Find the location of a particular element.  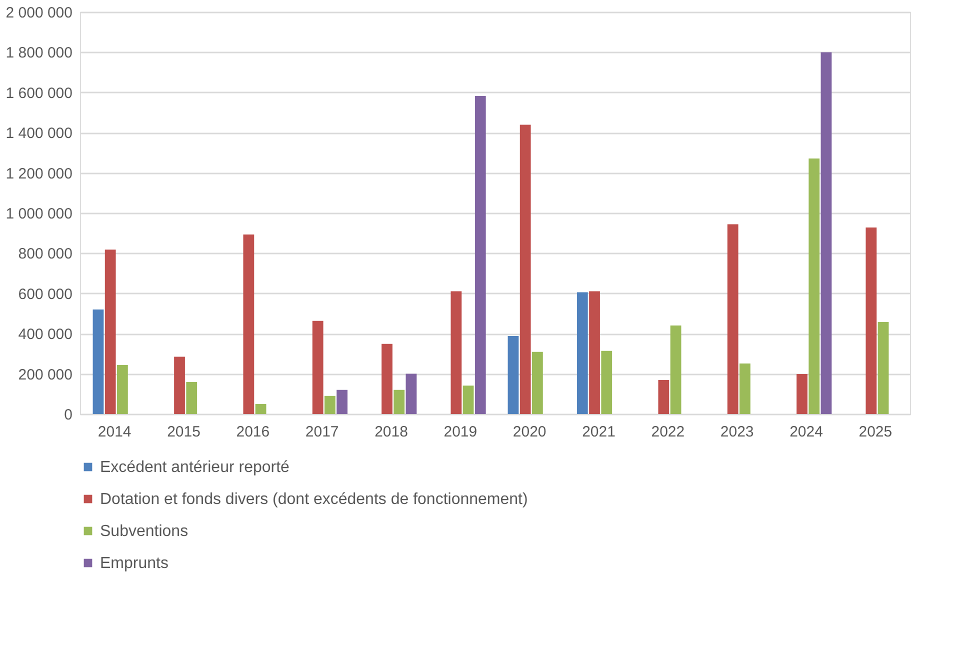

x-tick-label: 2019 is located at coordinates (461, 432).